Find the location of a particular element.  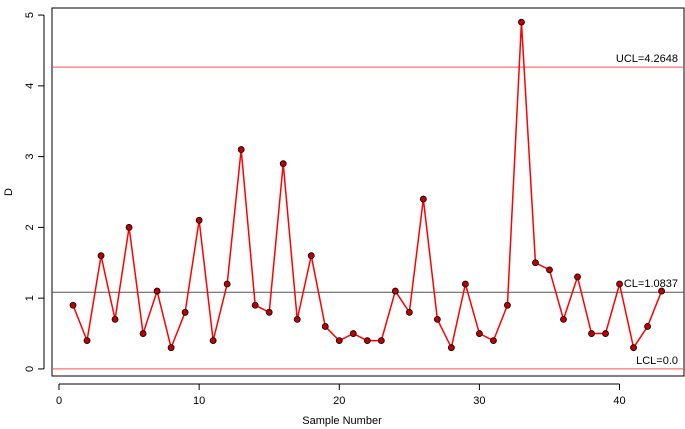

y-axis-label: D is located at coordinates (9, 192).